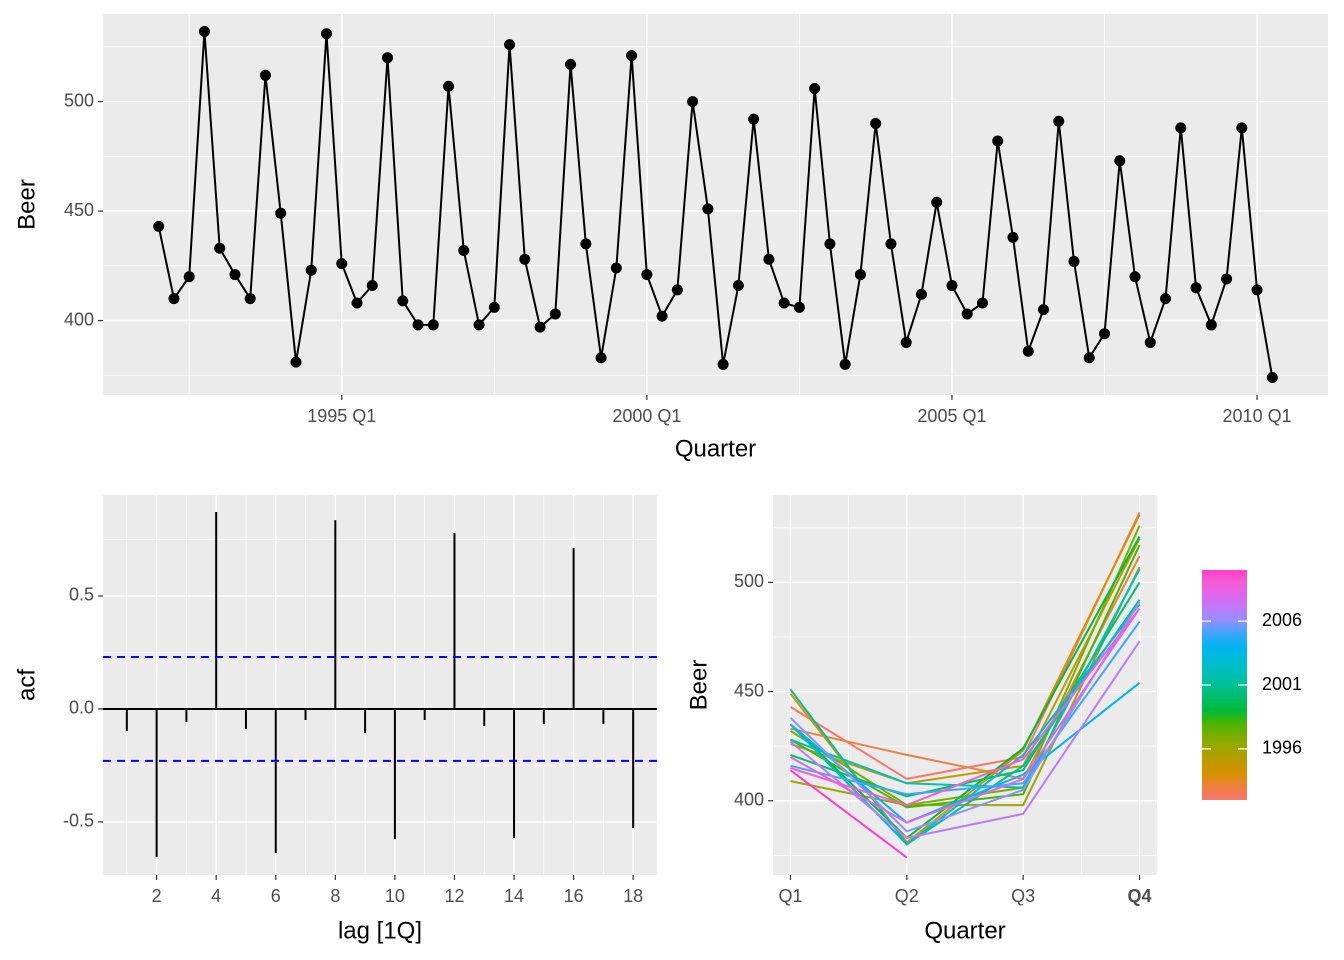 This screenshot has width=1344, height=960. What do you see at coordinates (1282, 684) in the screenshot?
I see `colorbar-label: 2001` at bounding box center [1282, 684].